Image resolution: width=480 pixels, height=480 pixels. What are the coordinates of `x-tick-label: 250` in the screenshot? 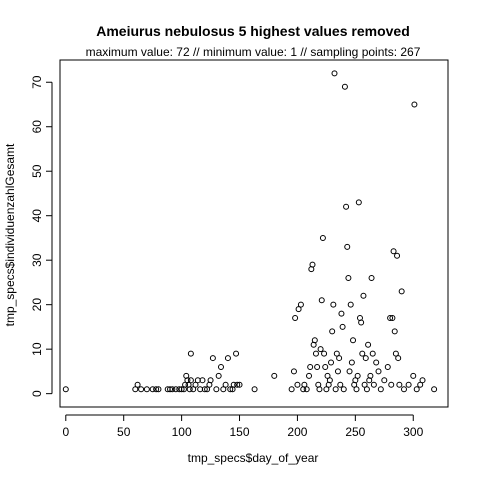 It's located at (355, 432).